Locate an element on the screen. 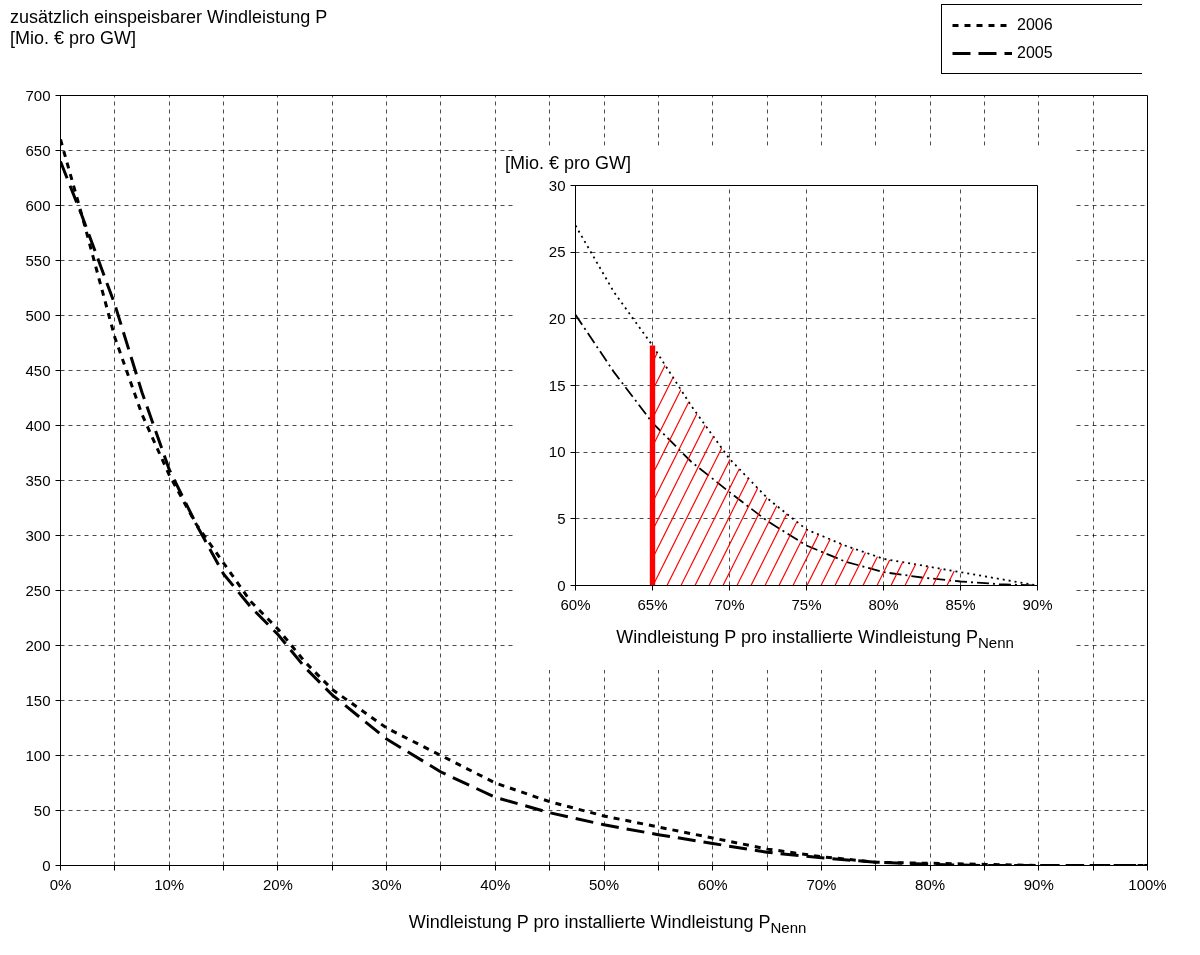 The image size is (1200, 955). y-tick-label: 250 is located at coordinates (38, 590).